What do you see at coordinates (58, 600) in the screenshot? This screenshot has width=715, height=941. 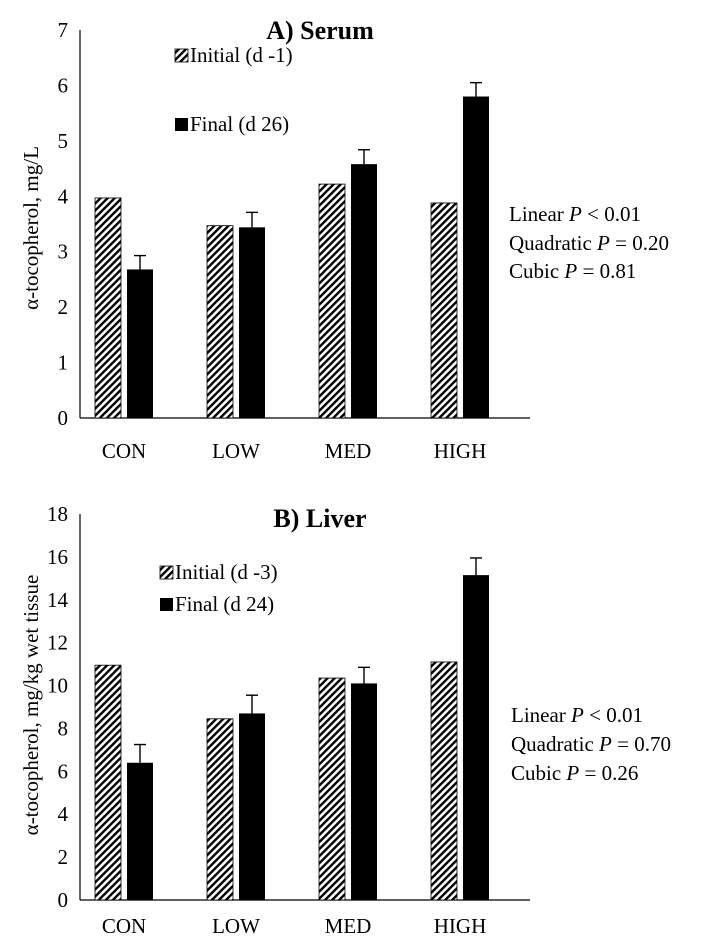 I see `y-tick-label: 14` at bounding box center [58, 600].